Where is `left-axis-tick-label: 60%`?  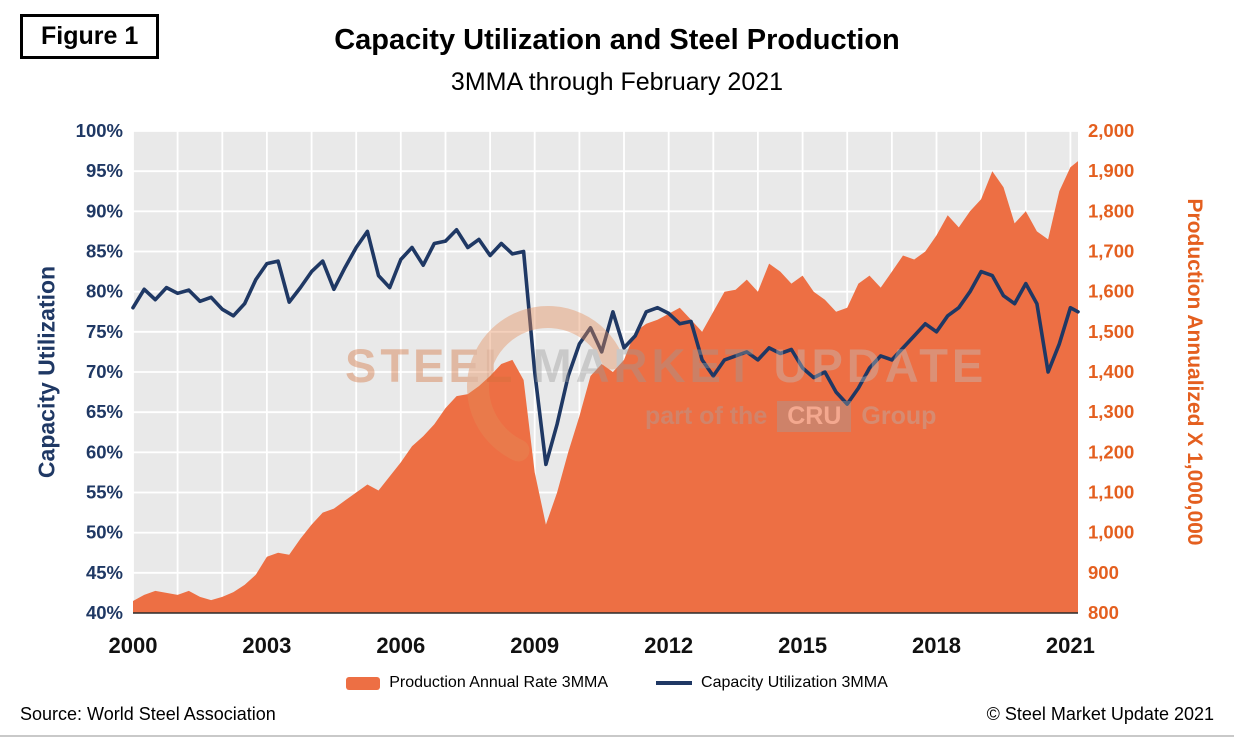
left-axis-tick-label: 60% is located at coordinates (104, 451).